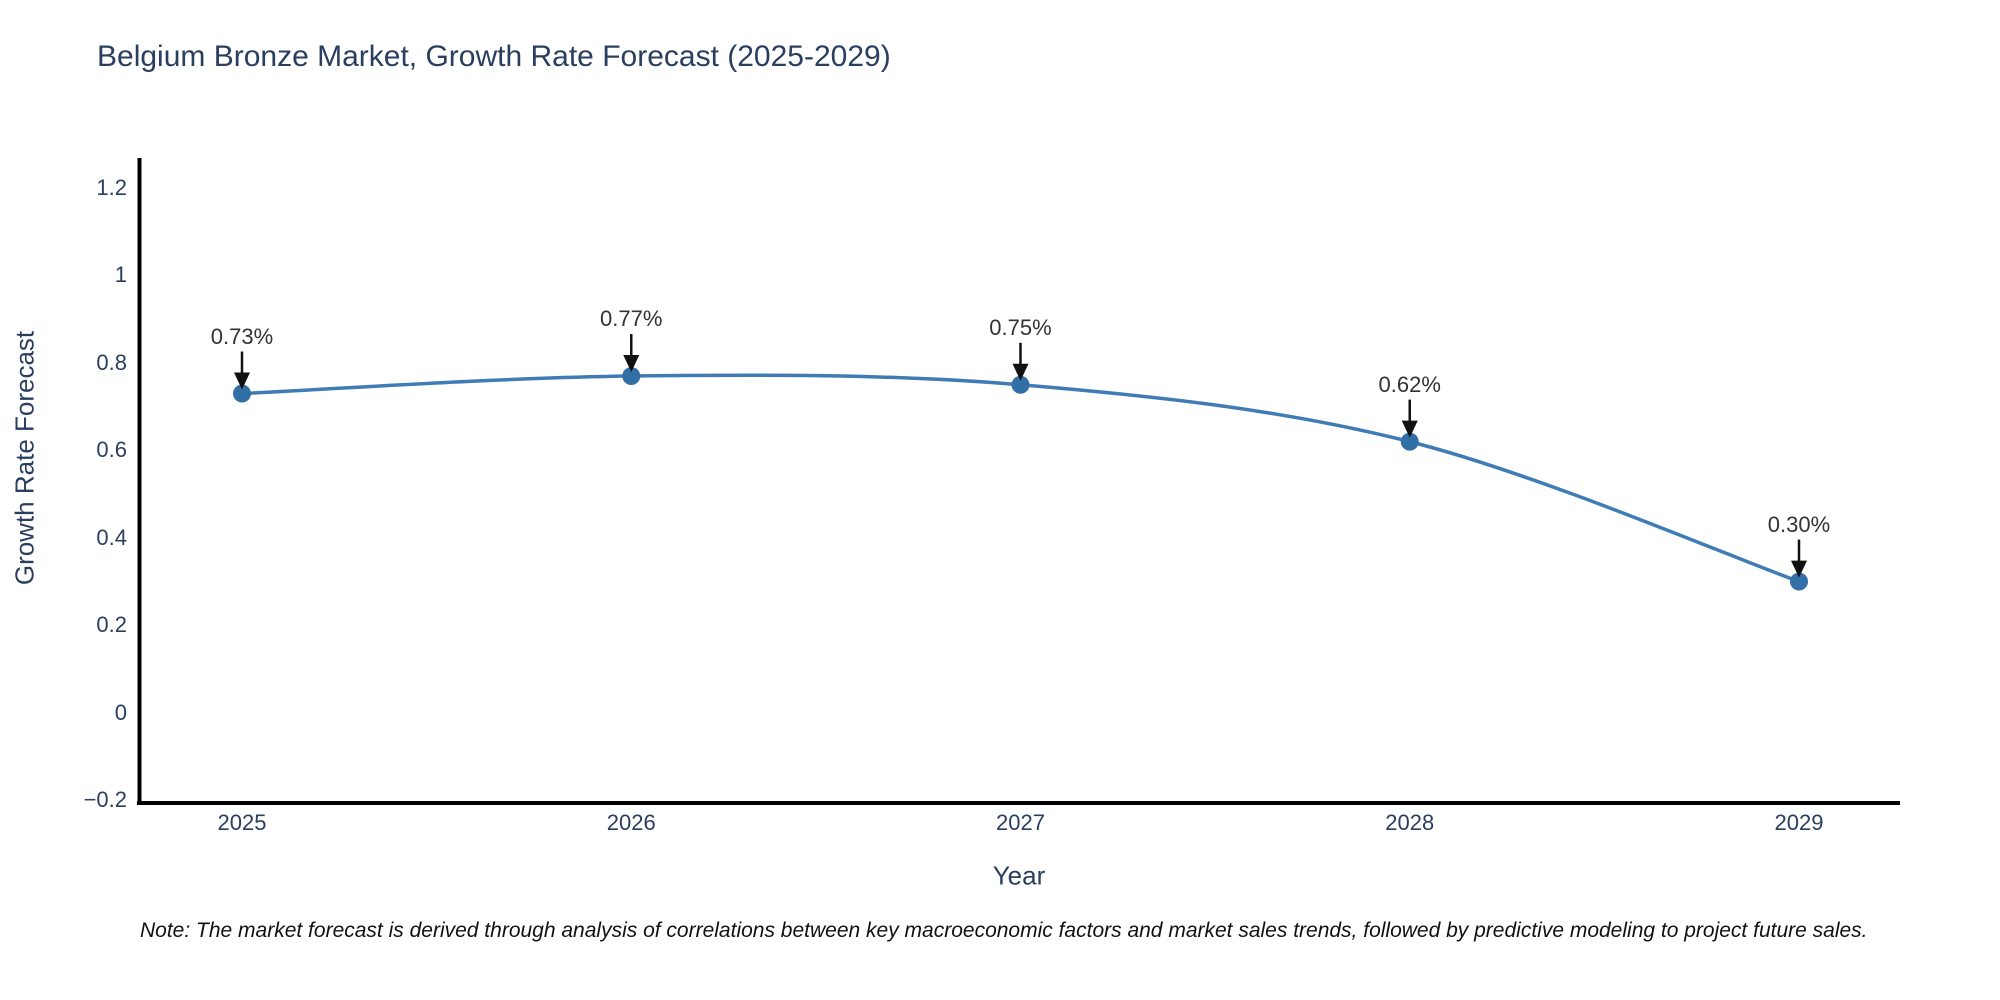 Image resolution: width=2000 pixels, height=1000 pixels. What do you see at coordinates (120, 275) in the screenshot?
I see `y-tick-label: 1` at bounding box center [120, 275].